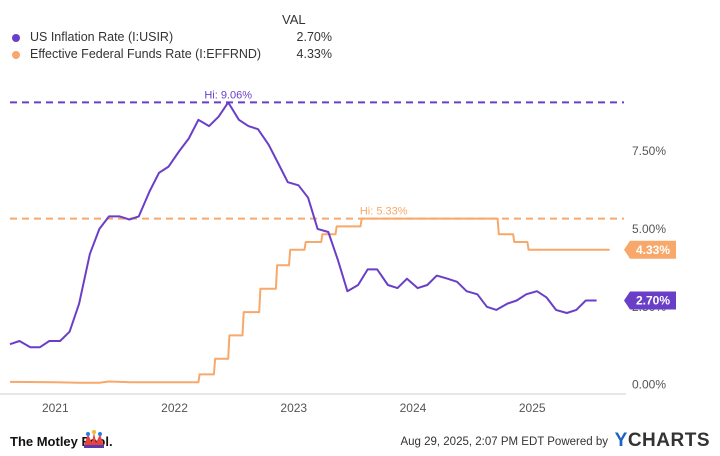 The height and width of the screenshot is (456, 720). I want to click on ycharts-logo: YCHARTS, so click(662, 440).